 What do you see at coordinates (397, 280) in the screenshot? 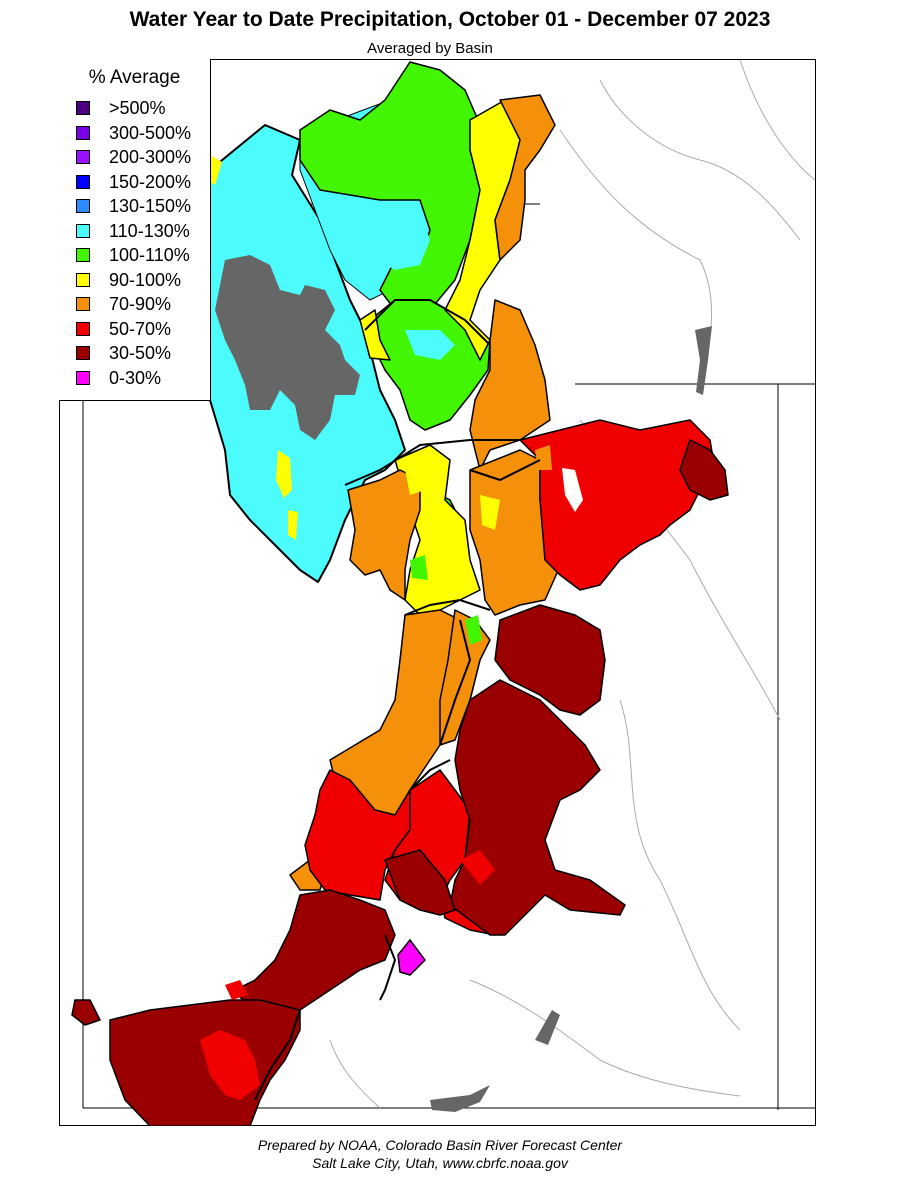
I see `basin-green-cyan-patches` at bounding box center [397, 280].